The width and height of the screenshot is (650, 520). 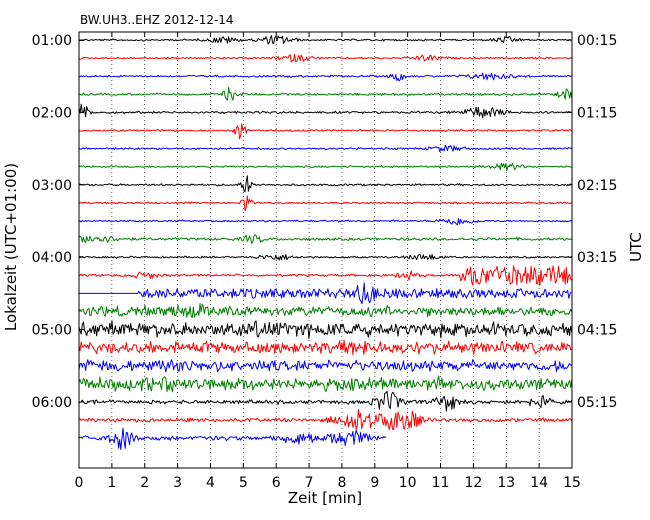 I want to click on left-axis: 01:00 02:00 03:00 04:00 05:00 06:00, so click(x=58, y=222).